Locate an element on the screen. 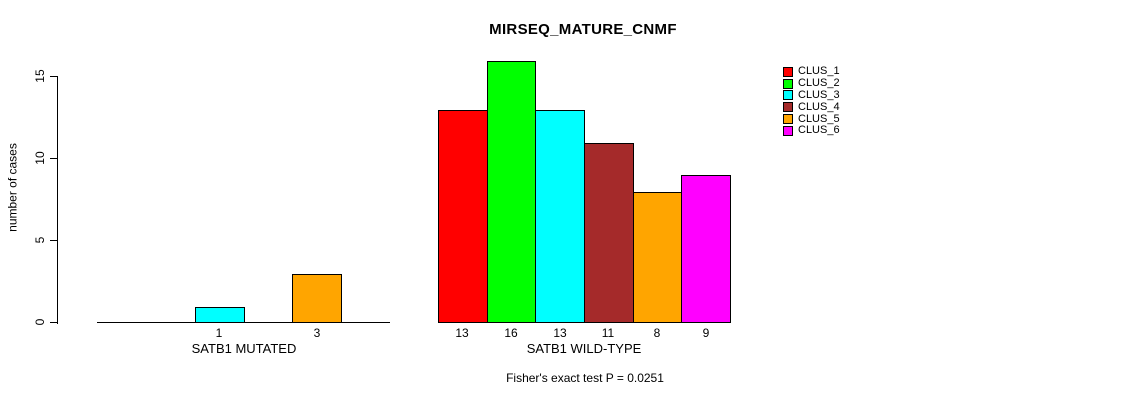 This screenshot has width=1140, height=400. legend-item: CLUS_5 is located at coordinates (811, 119).